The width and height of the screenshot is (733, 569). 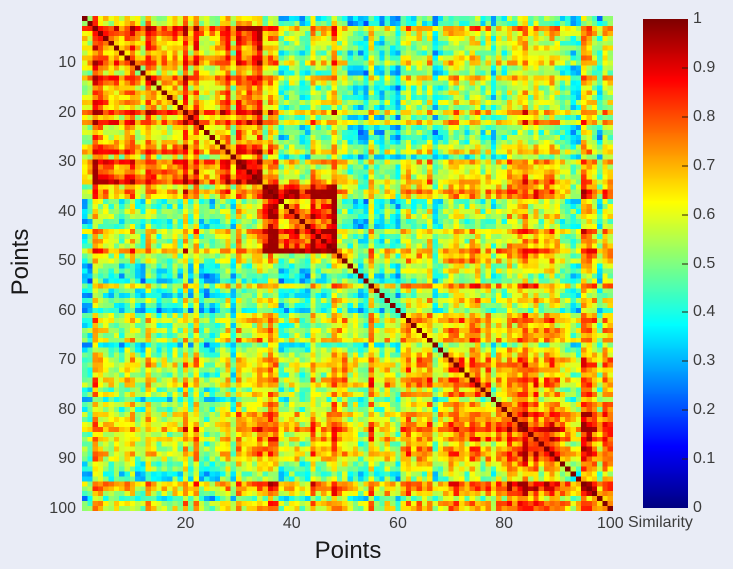 What do you see at coordinates (67, 162) in the screenshot?
I see `y-tick-label: 30` at bounding box center [67, 162].